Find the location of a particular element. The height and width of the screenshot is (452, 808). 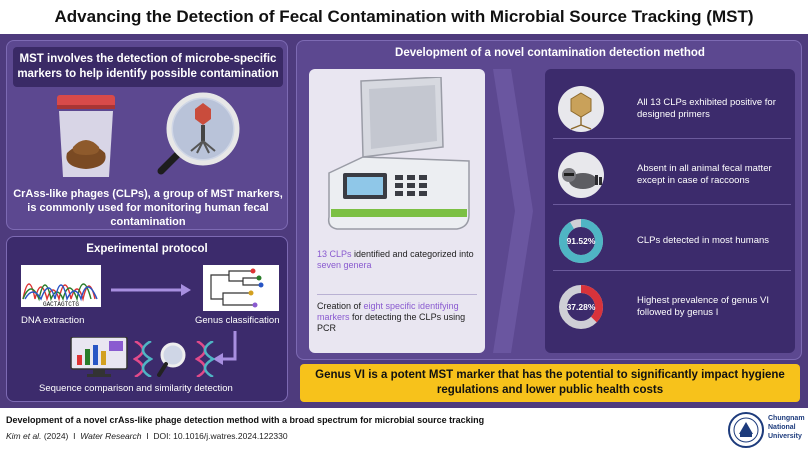

magnifier-phage-icon is located at coordinates (198, 133).